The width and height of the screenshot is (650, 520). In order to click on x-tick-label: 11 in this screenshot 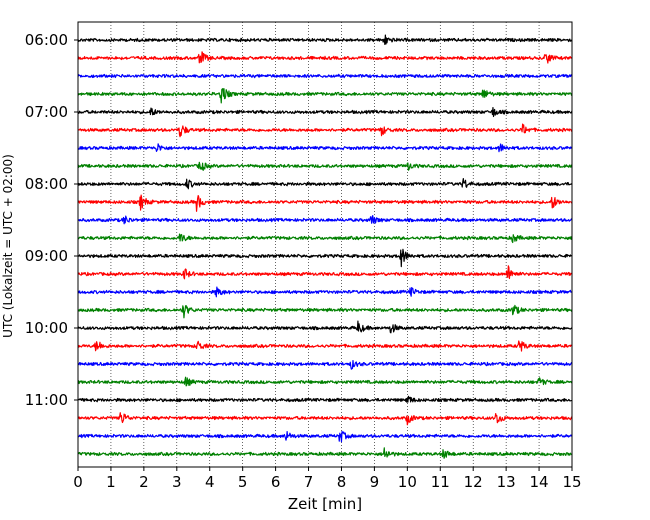, I will do `click(440, 482)`.